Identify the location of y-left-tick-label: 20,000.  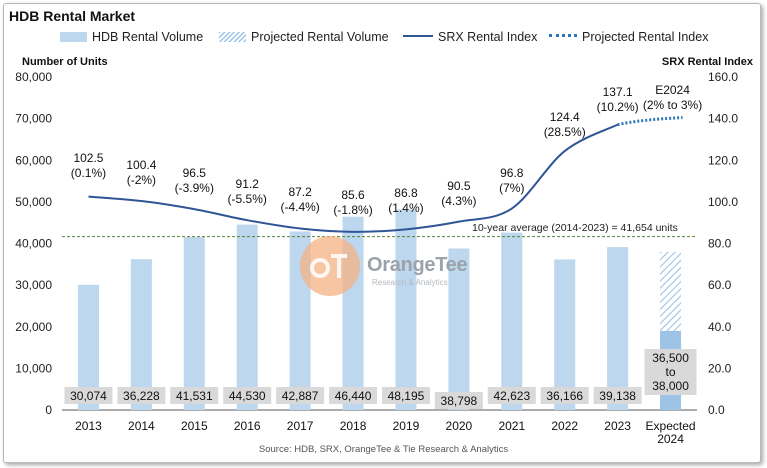
(33, 327).